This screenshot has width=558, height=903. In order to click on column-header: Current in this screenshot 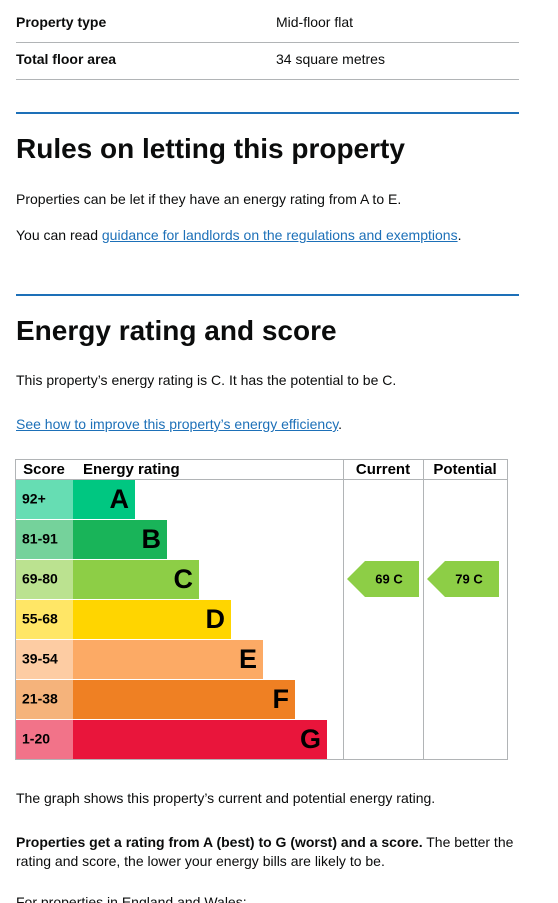, I will do `click(383, 469)`.